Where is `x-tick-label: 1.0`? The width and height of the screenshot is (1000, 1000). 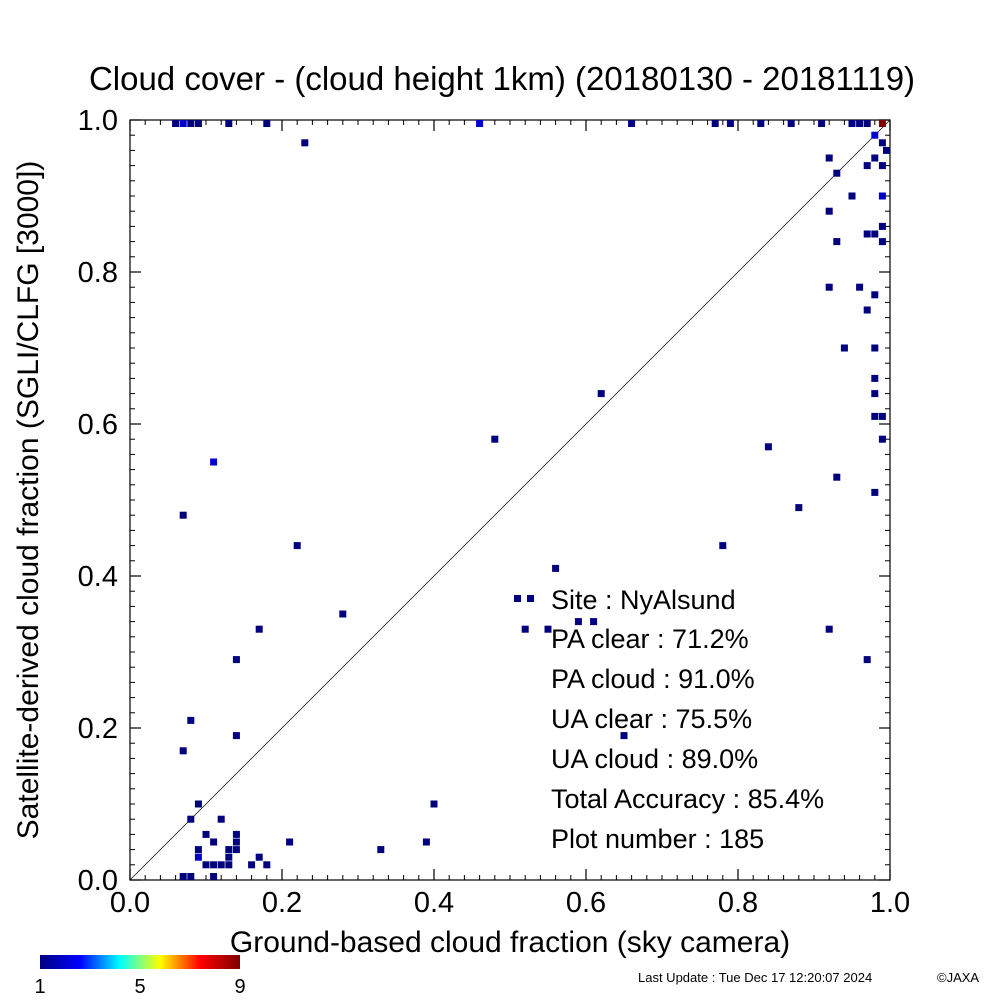 x-tick-label: 1.0 is located at coordinates (890, 903).